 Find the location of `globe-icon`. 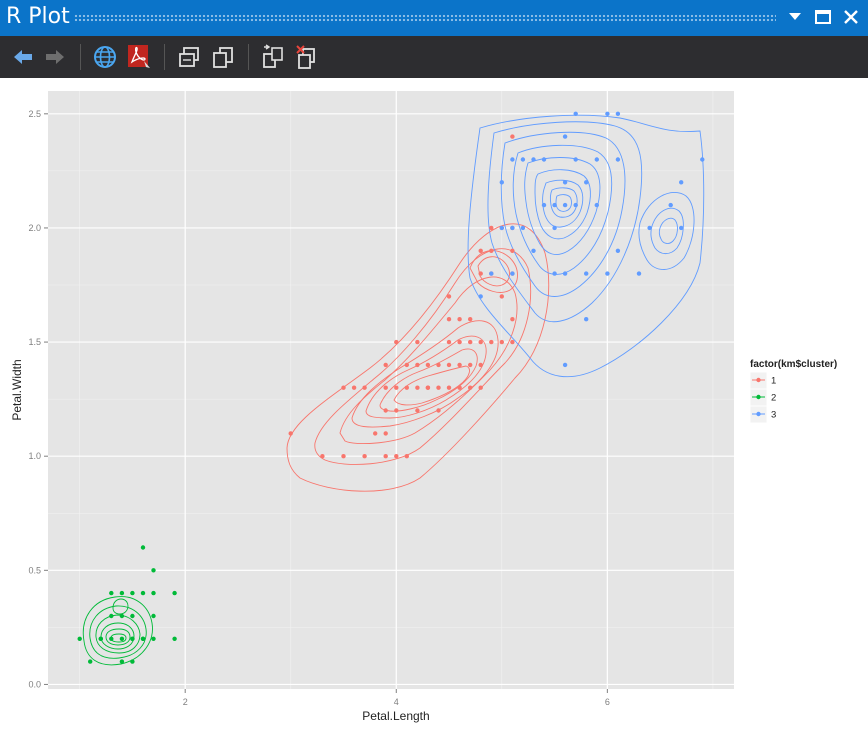

globe-icon is located at coordinates (105, 57).